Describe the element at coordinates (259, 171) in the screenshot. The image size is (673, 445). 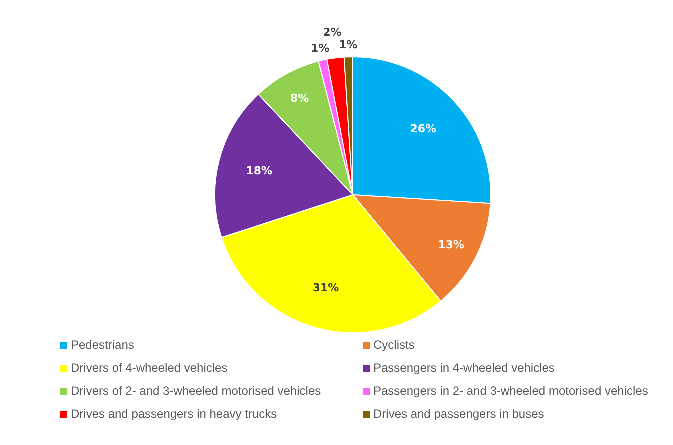
I see `data-label: 18%` at that location.